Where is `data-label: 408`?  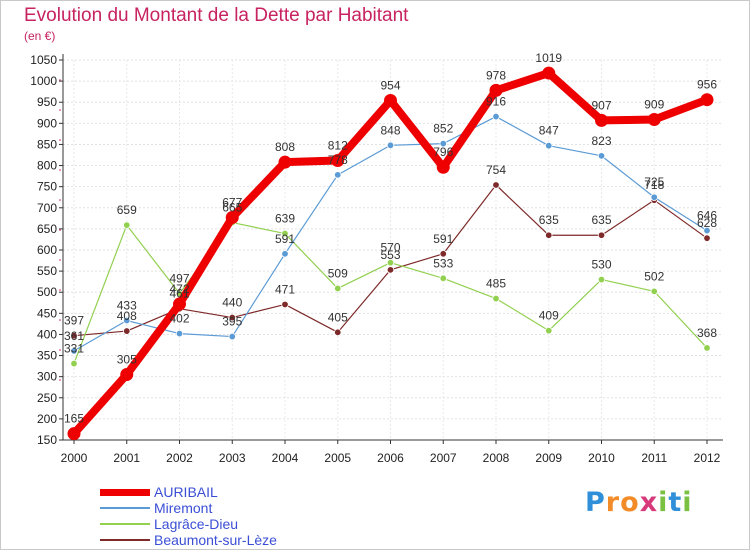 data-label: 408 is located at coordinates (127, 316).